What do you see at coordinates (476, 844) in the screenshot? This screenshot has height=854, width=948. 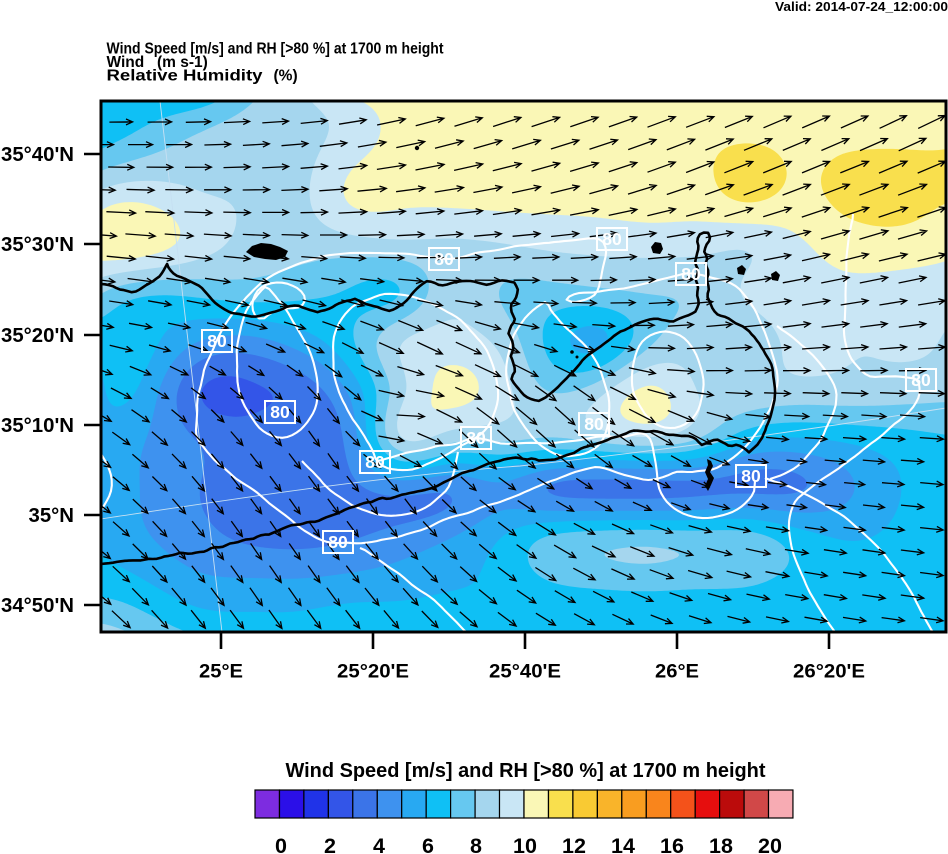 I see `svg-text: 8` at bounding box center [476, 844].